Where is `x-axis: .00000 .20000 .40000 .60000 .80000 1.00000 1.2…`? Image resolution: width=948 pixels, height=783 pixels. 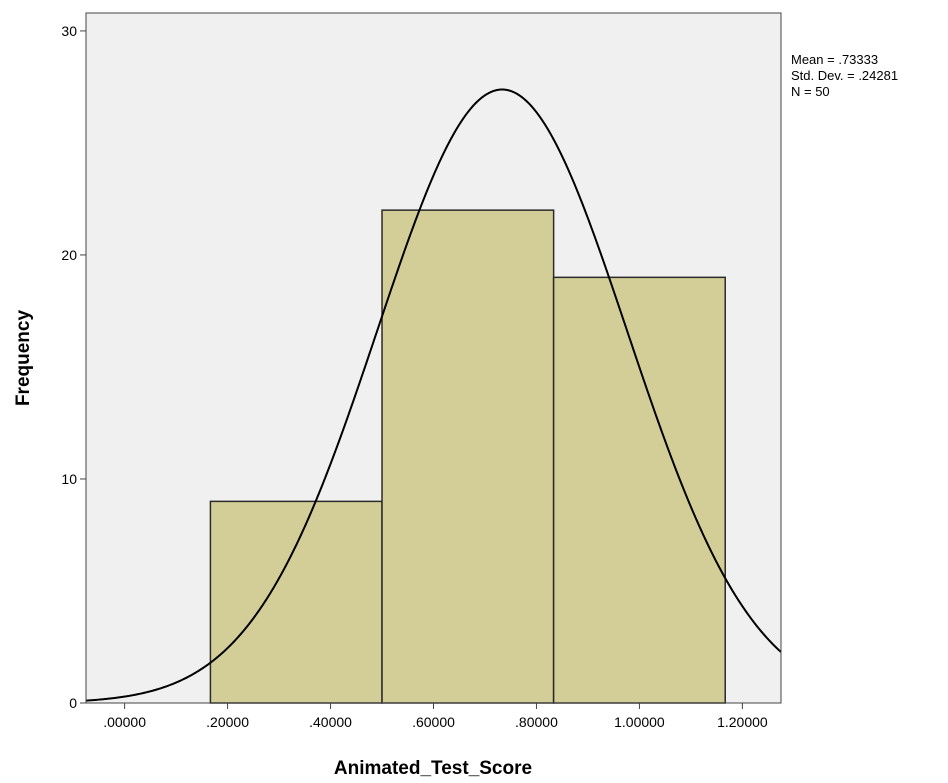 x-axis: .00000 .20000 .40000 .60000 .80000 1.00000 1.2… is located at coordinates (435, 716).